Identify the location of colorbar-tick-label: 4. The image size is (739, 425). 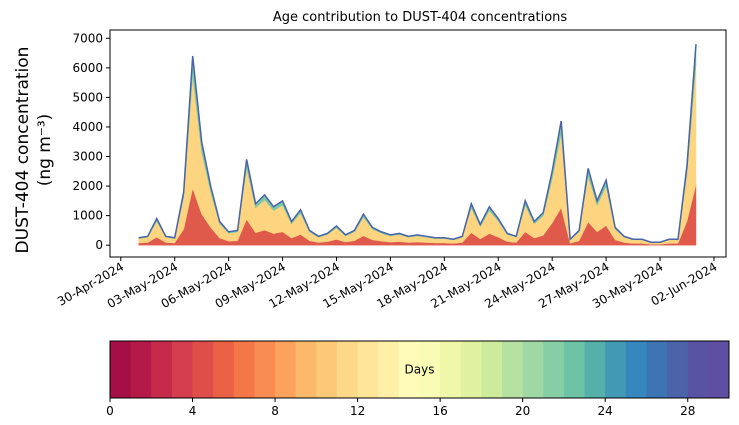
(193, 411).